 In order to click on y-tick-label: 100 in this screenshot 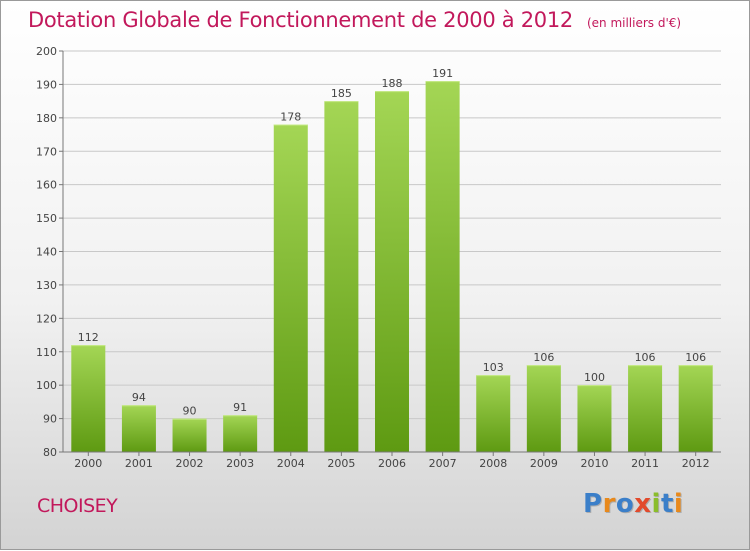, I will do `click(46, 385)`.